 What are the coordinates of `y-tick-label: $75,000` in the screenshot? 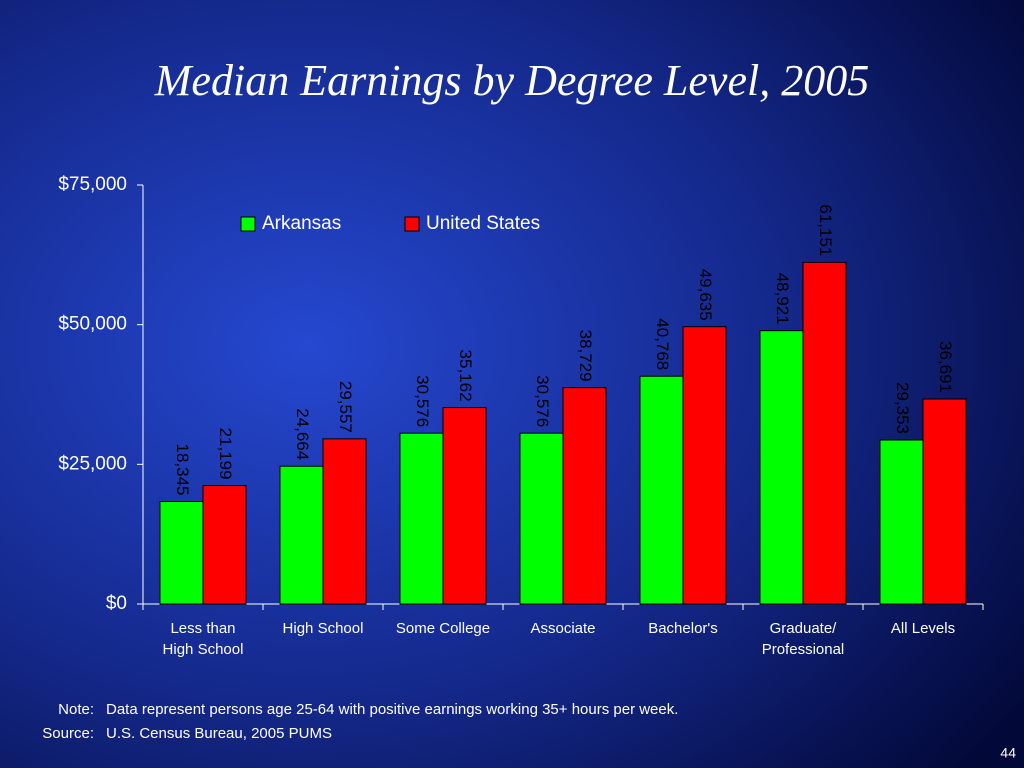 It's located at (92, 184).